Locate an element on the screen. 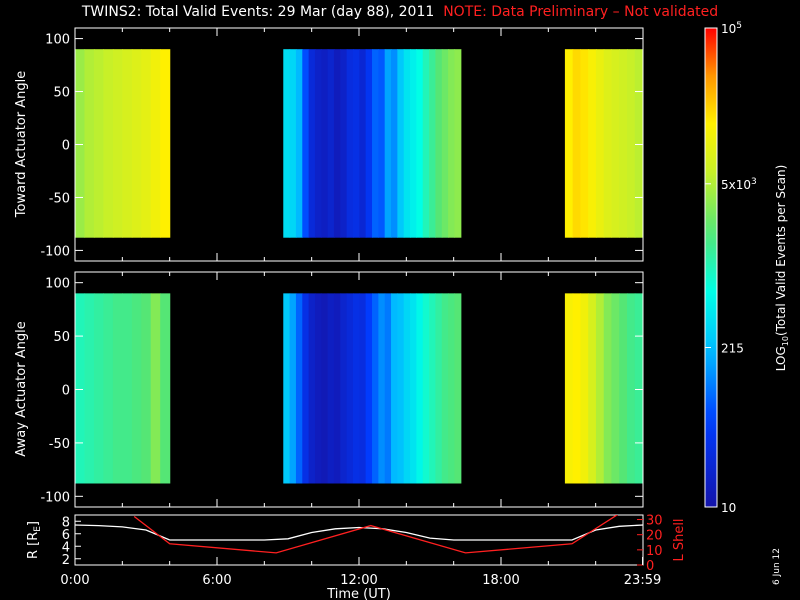 The height and width of the screenshot is (600, 800). x-tick-label: 6:00 is located at coordinates (216, 580).